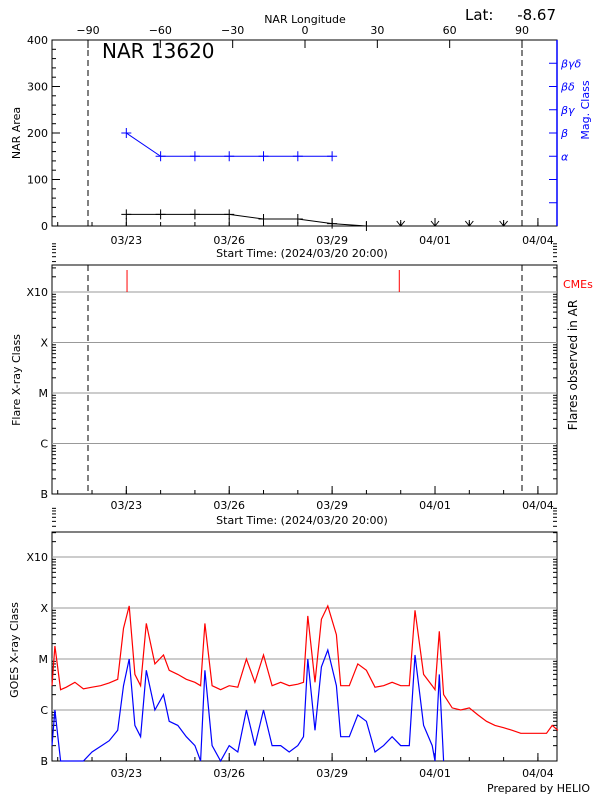  What do you see at coordinates (305, 19) in the screenshot?
I see `top-axis-label: NAR Longitude` at bounding box center [305, 19].